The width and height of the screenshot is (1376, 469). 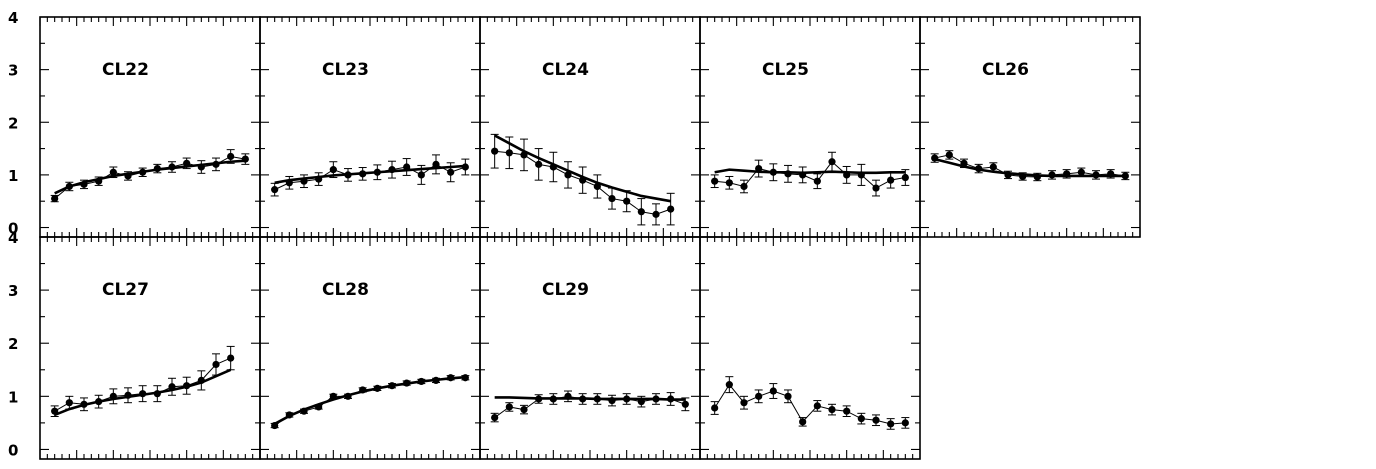 What do you see at coordinates (590, 348) in the screenshot?
I see `panel-cl29: CL29` at bounding box center [590, 348].